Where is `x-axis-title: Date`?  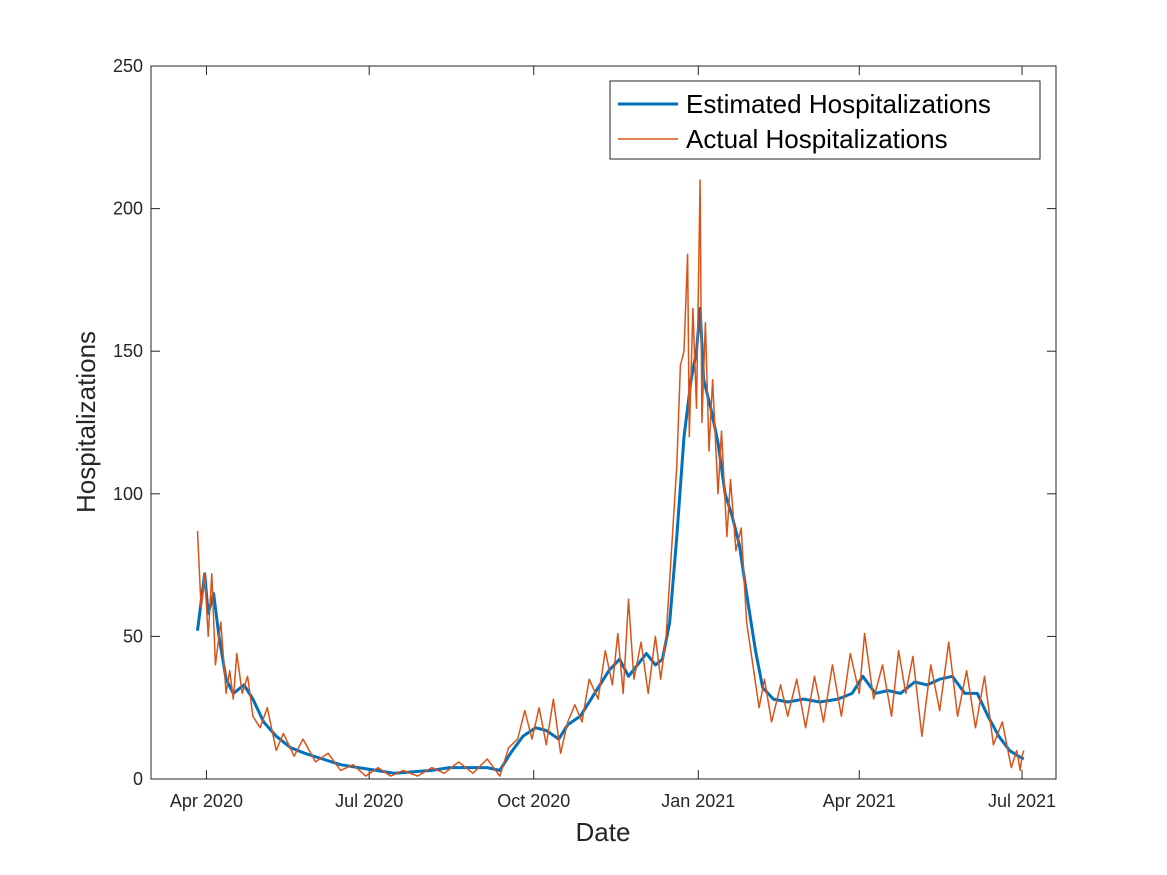
x-axis-title: Date is located at coordinates (603, 832).